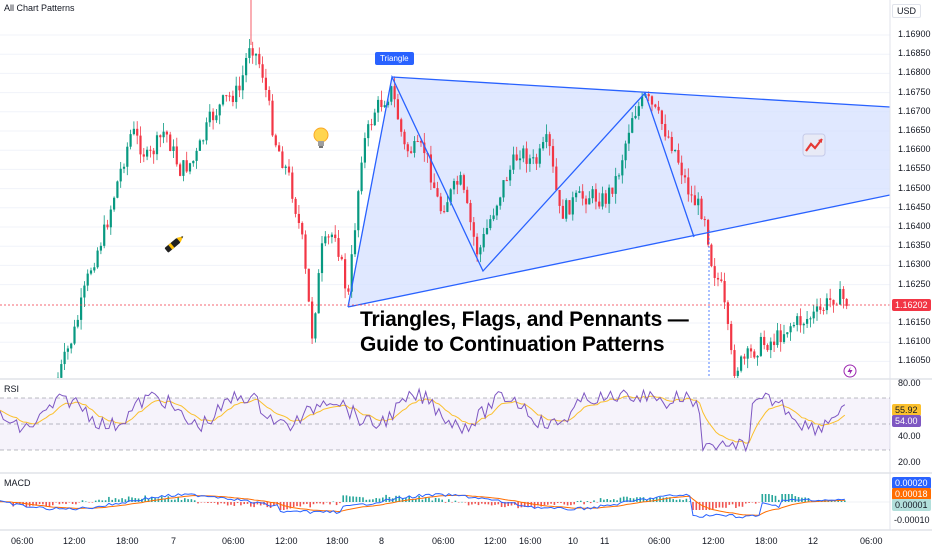 The image size is (932, 550). What do you see at coordinates (906, 410) in the screenshot?
I see `rsi-value-tag: 55.92` at bounding box center [906, 410].